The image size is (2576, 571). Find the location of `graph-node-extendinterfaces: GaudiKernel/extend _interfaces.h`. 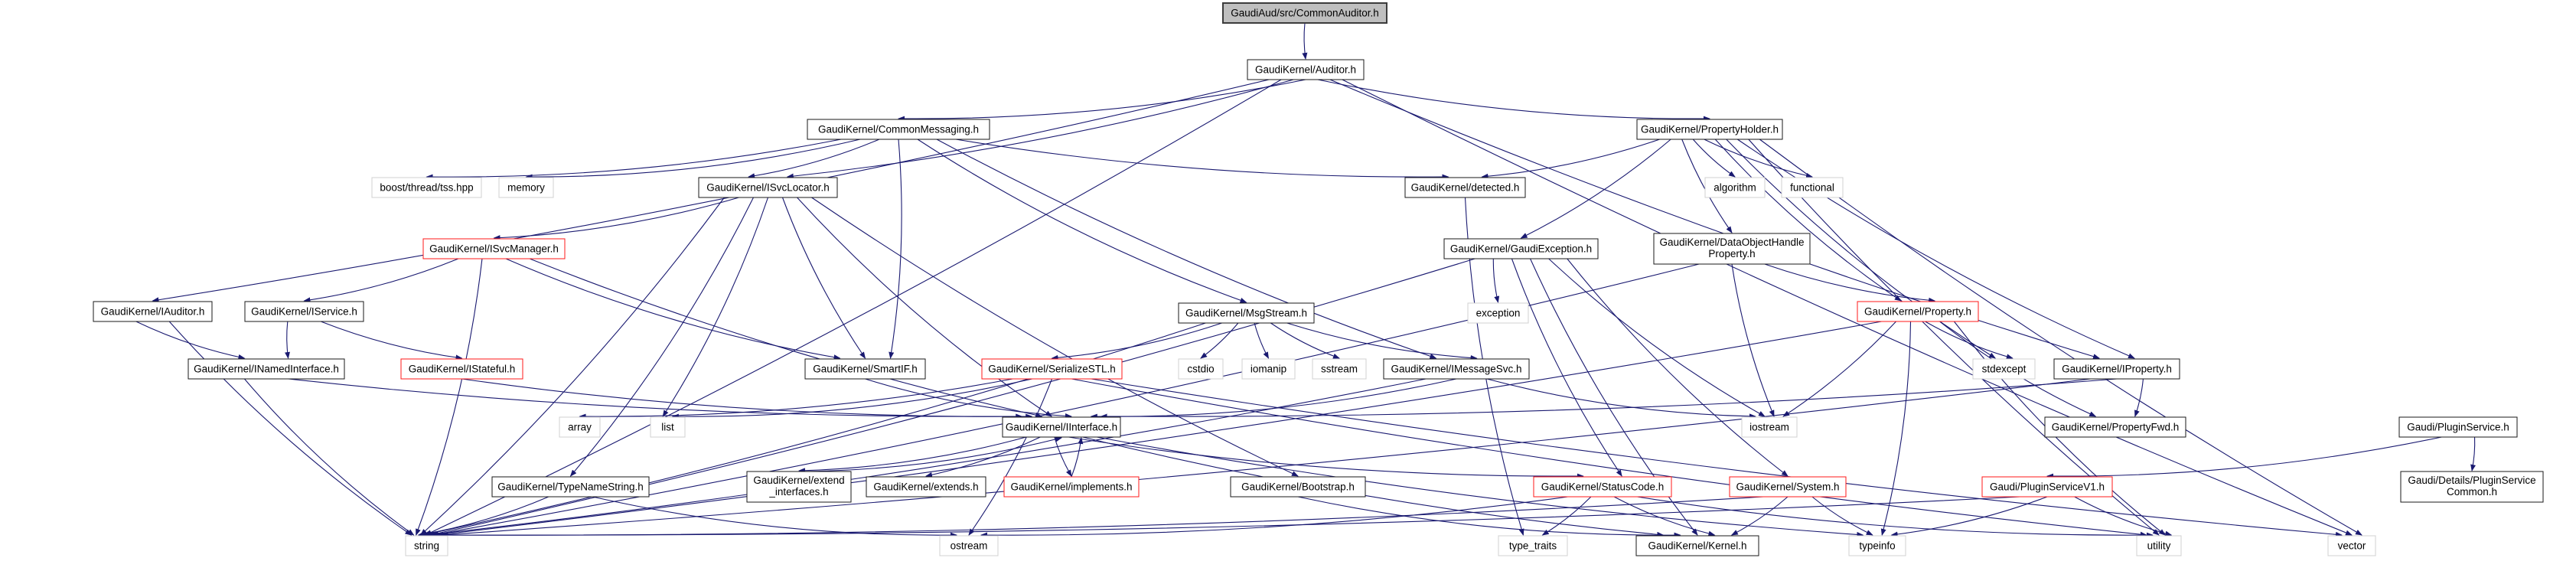

graph-node-extendinterfaces: GaudiKernel/extend _interfaces.h is located at coordinates (799, 487).